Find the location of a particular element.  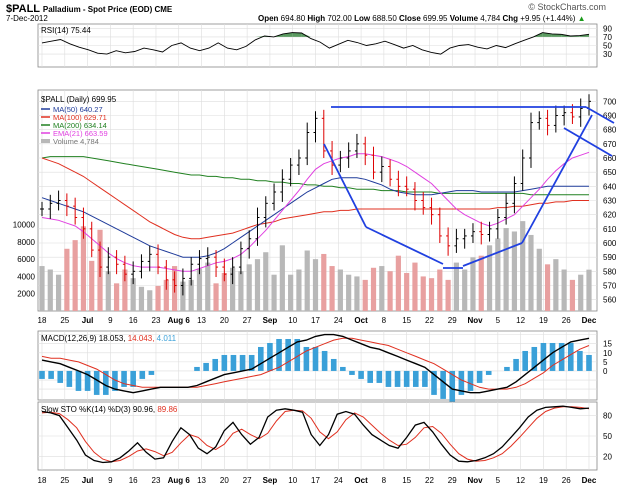

volume-tick-label: 8000 is located at coordinates (26, 242).